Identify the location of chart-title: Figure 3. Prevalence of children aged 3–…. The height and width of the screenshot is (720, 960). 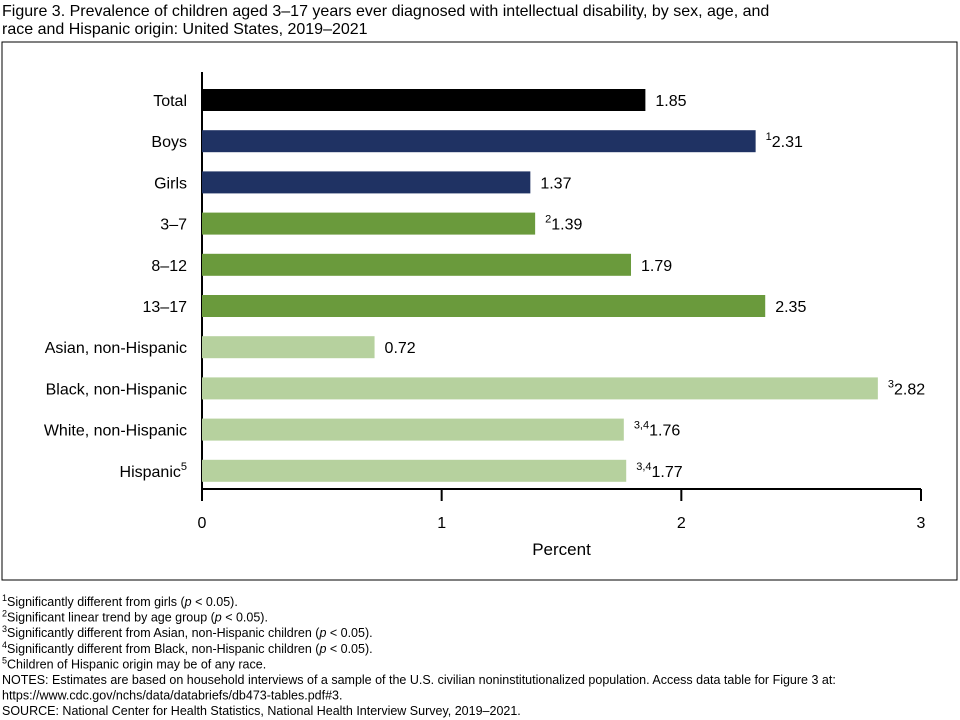
(385, 11).